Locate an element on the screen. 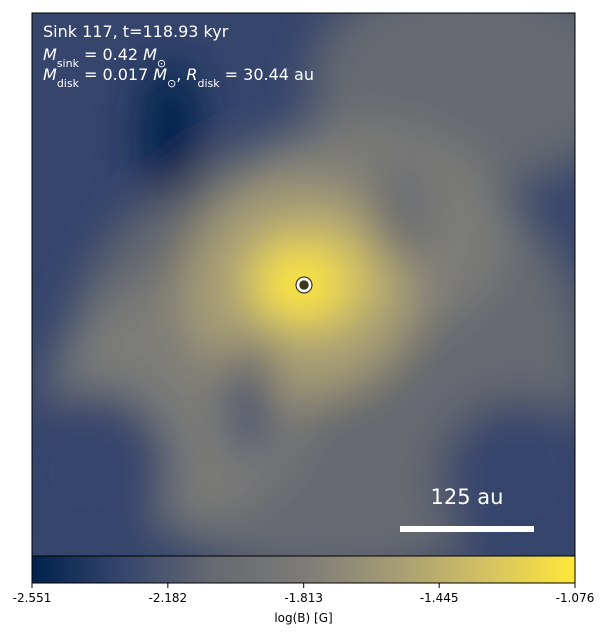  colorbar-tick-label: -1.813 is located at coordinates (303, 598).